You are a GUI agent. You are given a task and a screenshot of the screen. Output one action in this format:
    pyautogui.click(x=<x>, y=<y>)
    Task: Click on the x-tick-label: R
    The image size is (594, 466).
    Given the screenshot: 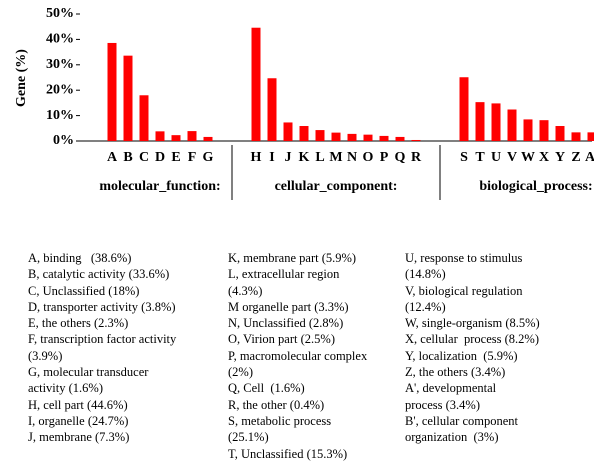 What is the action you would take?
    pyautogui.click(x=416, y=157)
    